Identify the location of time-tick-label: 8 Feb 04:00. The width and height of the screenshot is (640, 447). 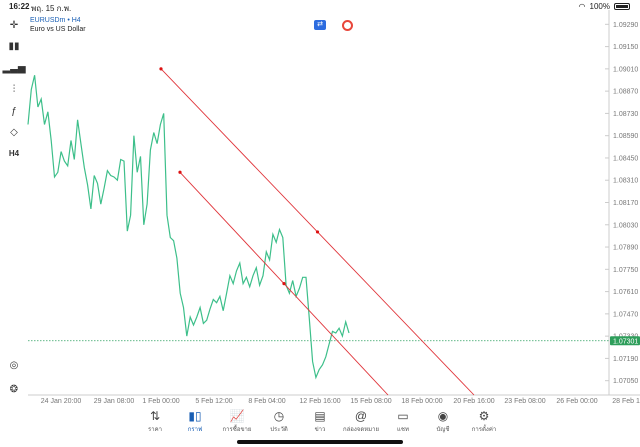
(266, 401).